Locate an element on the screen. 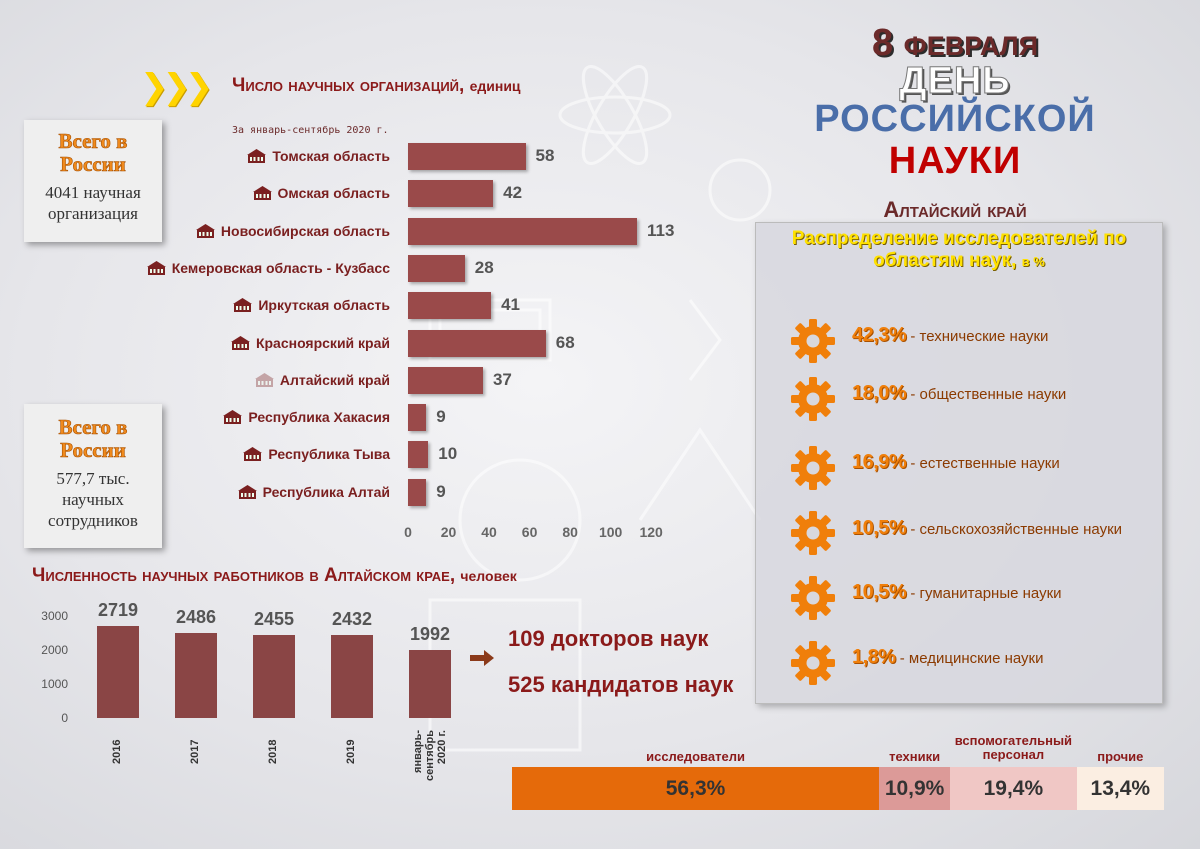 This screenshot has width=1200, height=849. chart1-category-text: Кемеровская область - Кузбасс is located at coordinates (280, 267).